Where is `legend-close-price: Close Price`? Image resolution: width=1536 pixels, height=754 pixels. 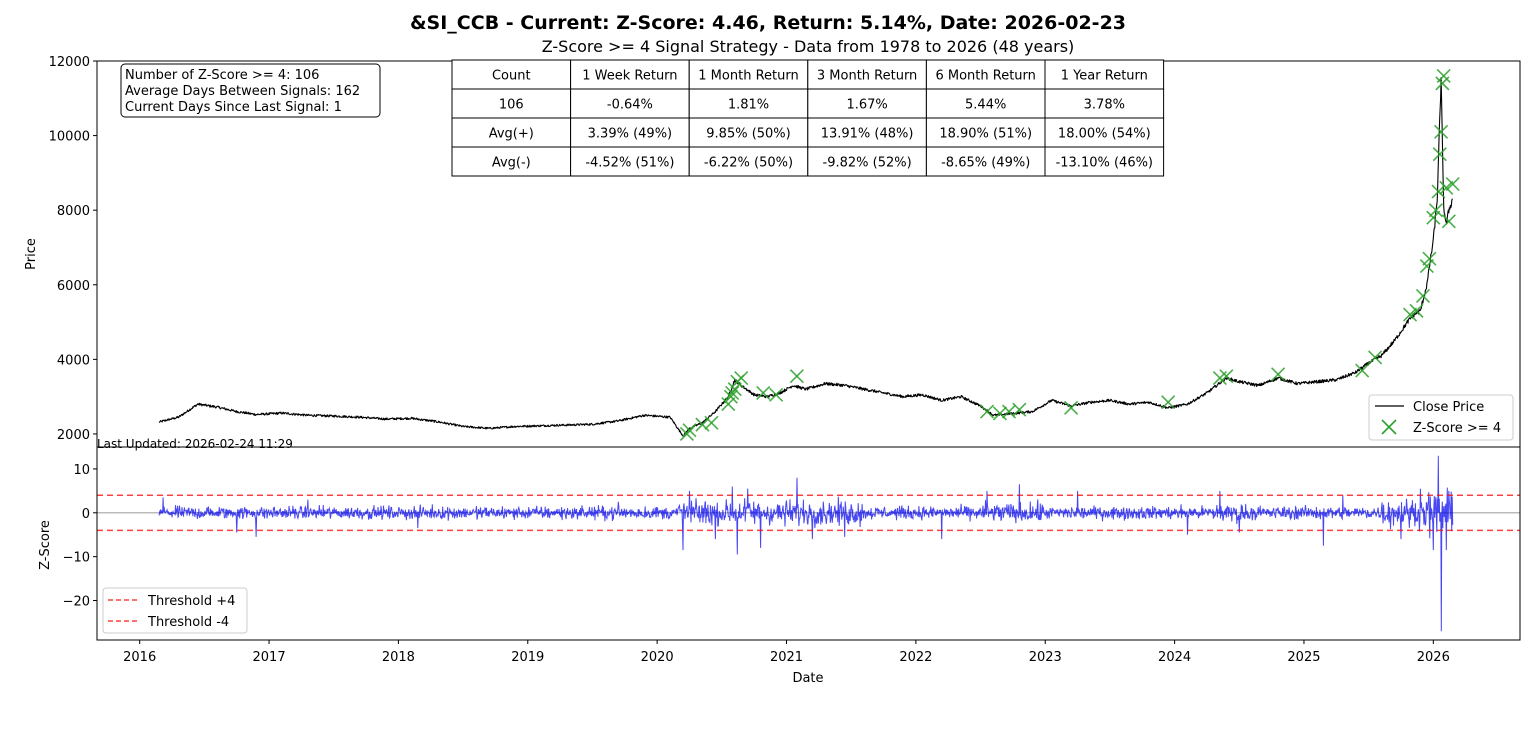 legend-close-price: Close Price is located at coordinates (1448, 407).